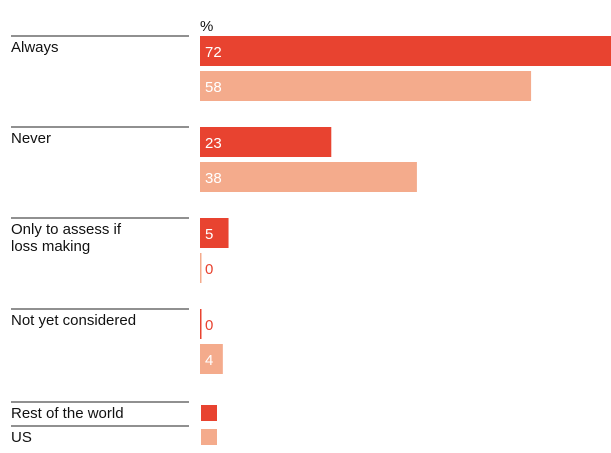 The width and height of the screenshot is (611, 453). I want to click on category-label: Only to assess if loss making, so click(66, 238).